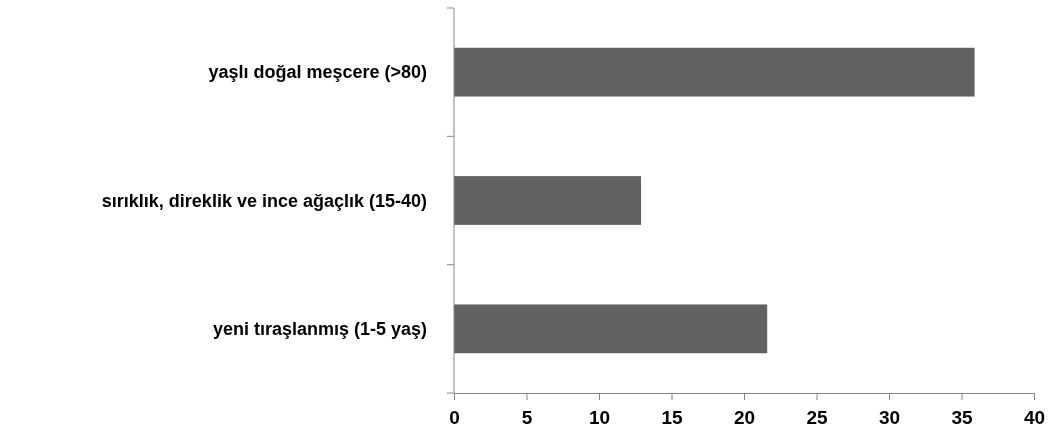  I want to click on y-tick-label: yeni tıraşlanmış (1-5 yaş), so click(319, 329).